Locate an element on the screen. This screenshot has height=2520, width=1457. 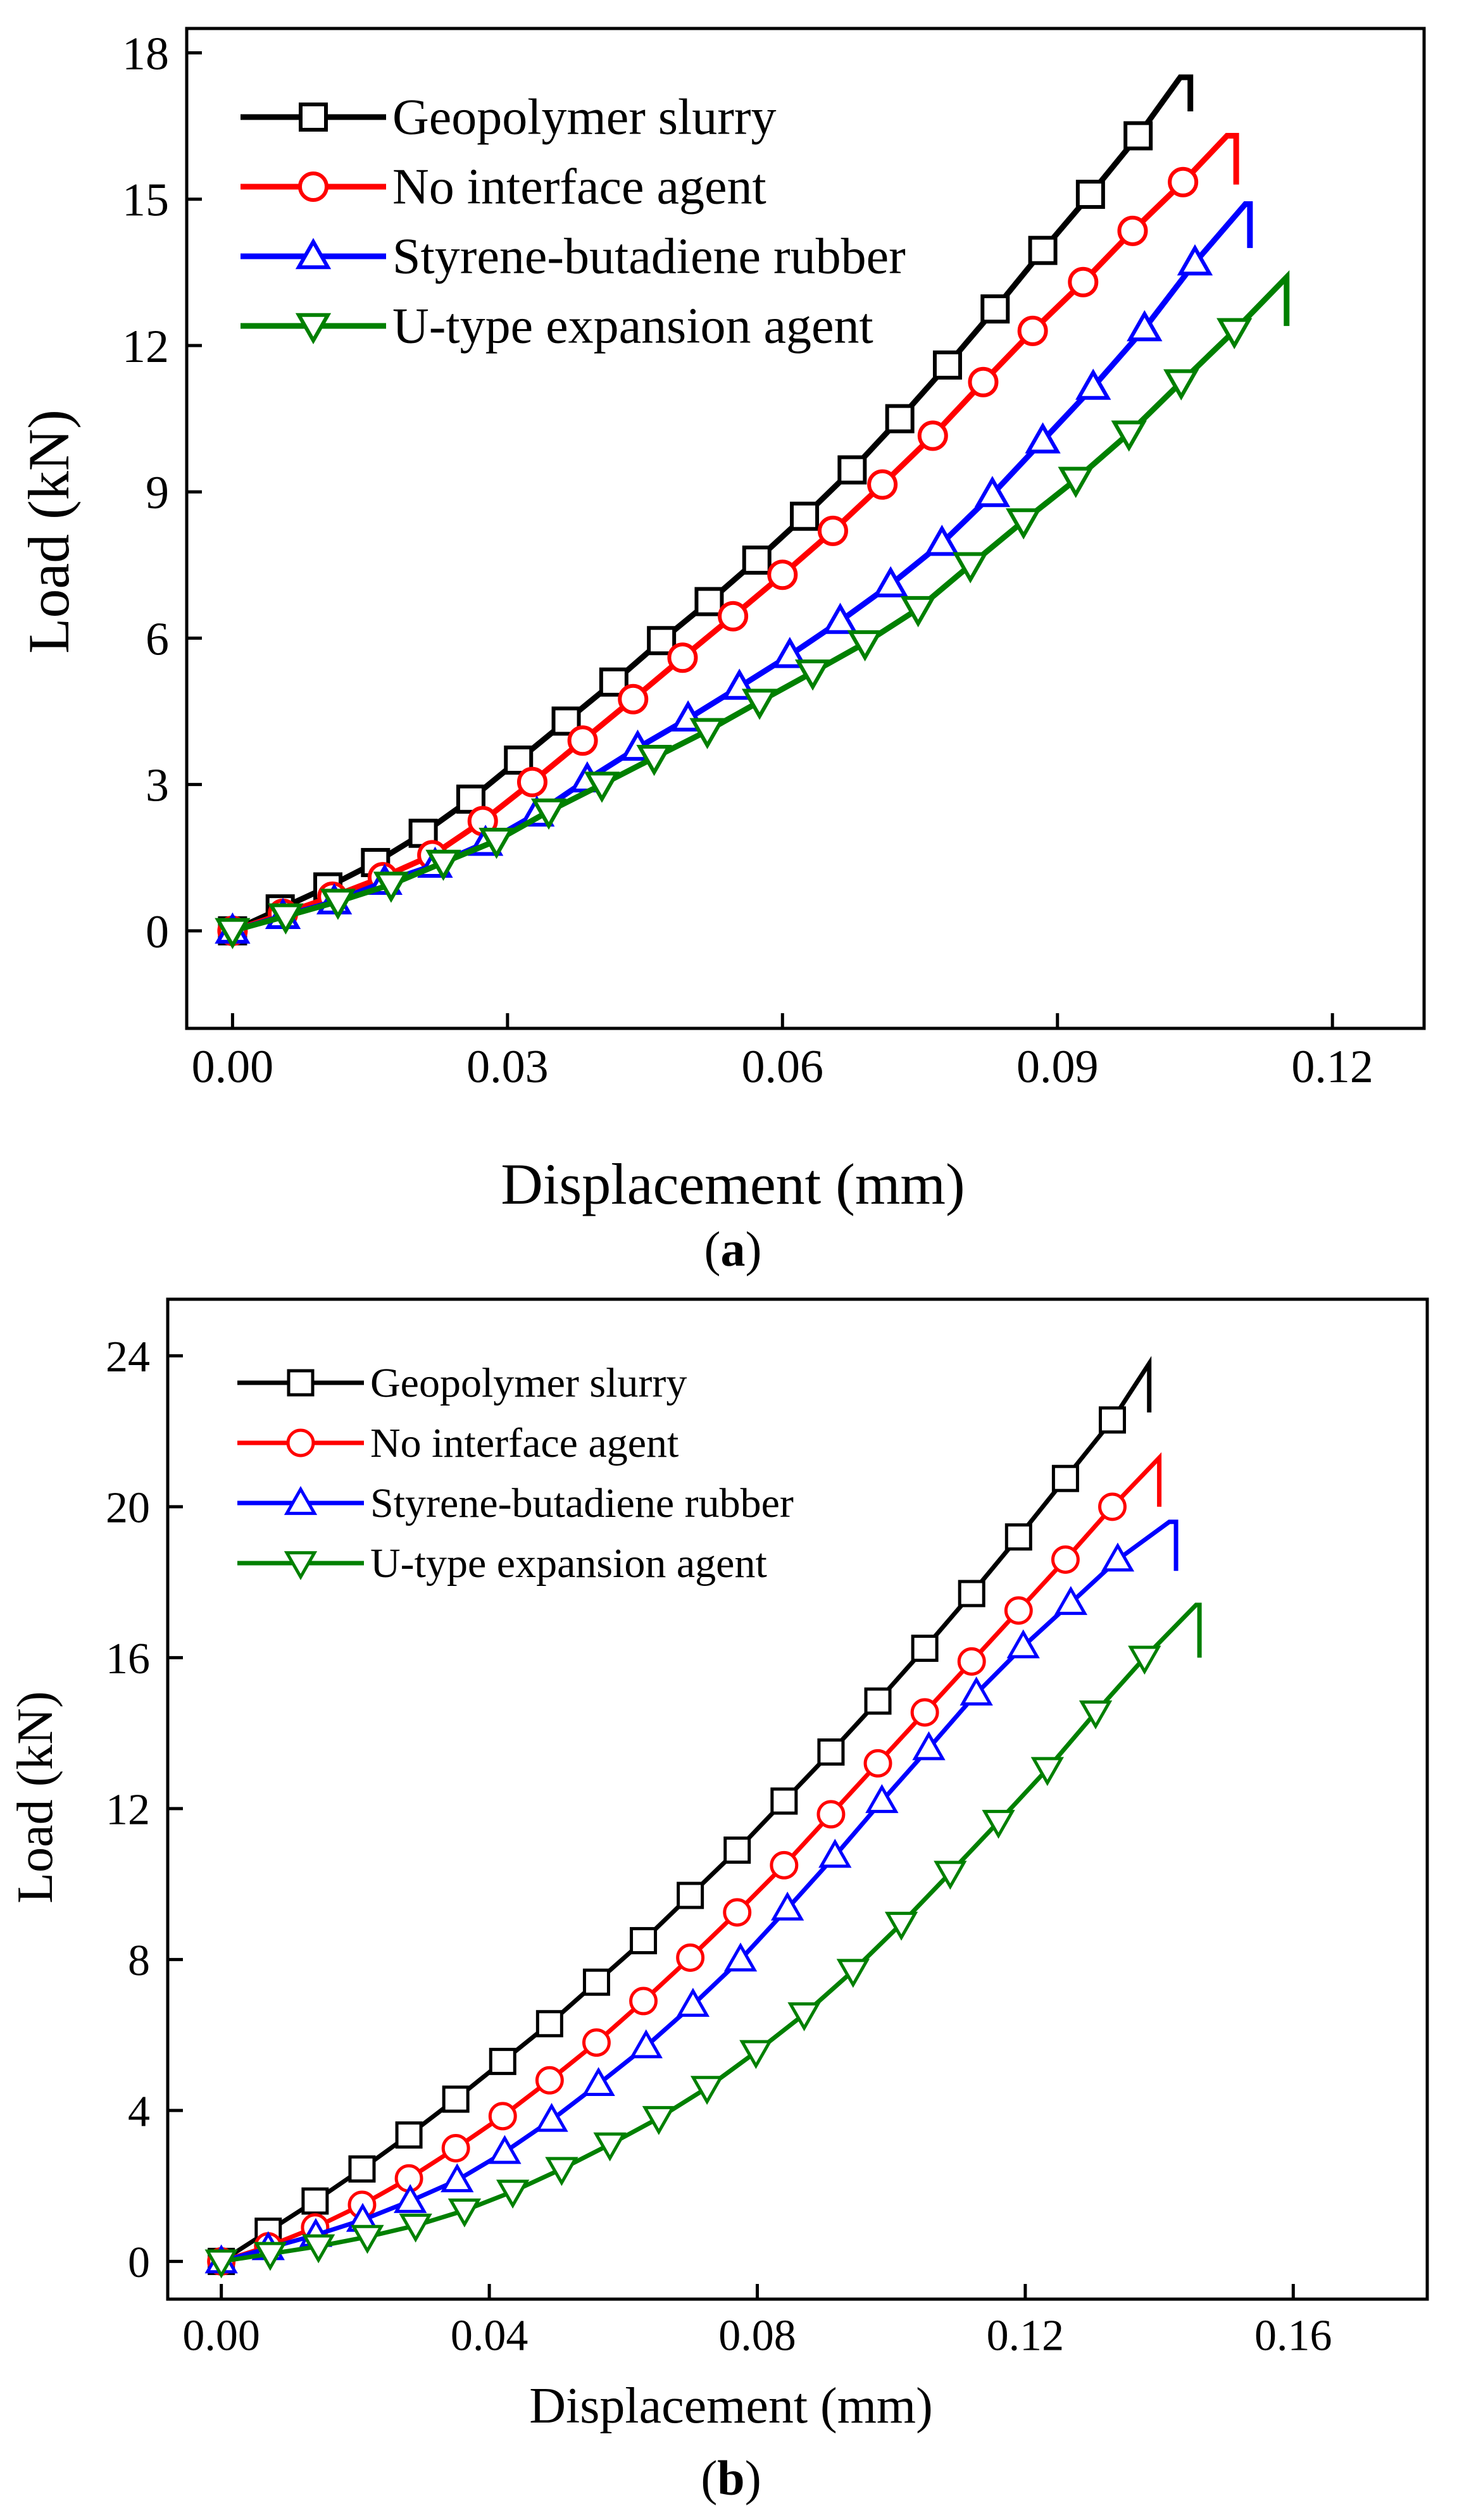
chart-a-y-tick-label-3: 9 is located at coordinates (157, 493).